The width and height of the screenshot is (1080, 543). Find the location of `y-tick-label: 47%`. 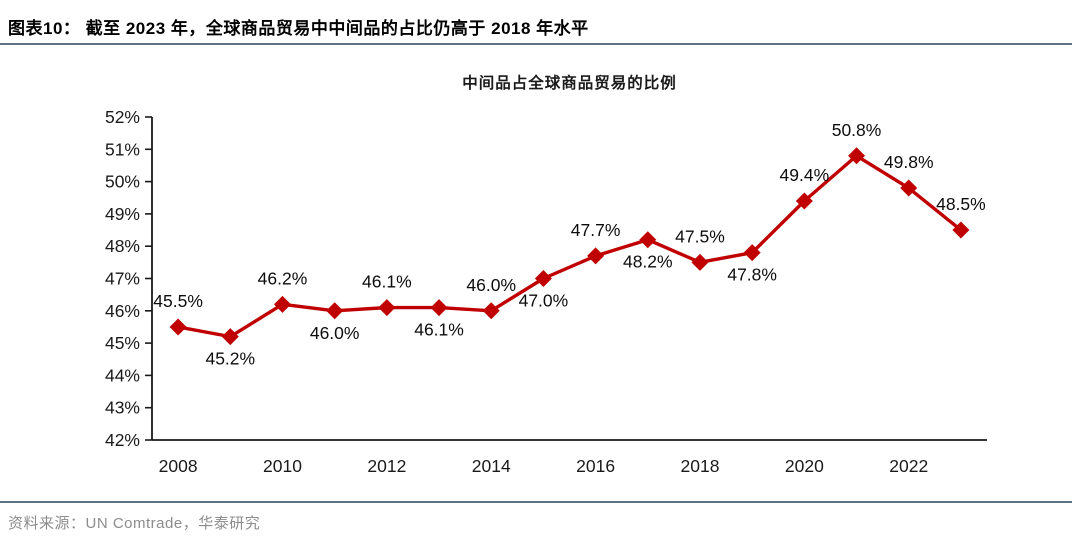

y-tick-label: 47% is located at coordinates (122, 279).